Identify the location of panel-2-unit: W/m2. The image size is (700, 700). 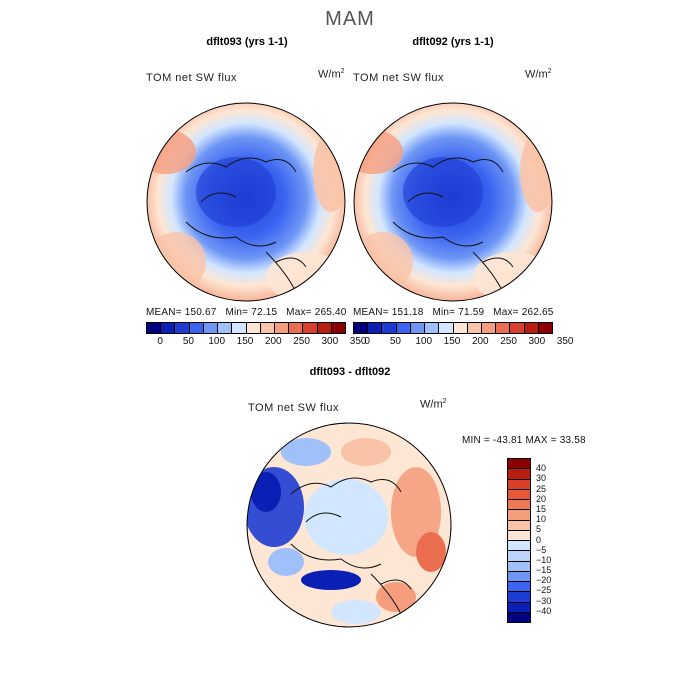
(538, 74).